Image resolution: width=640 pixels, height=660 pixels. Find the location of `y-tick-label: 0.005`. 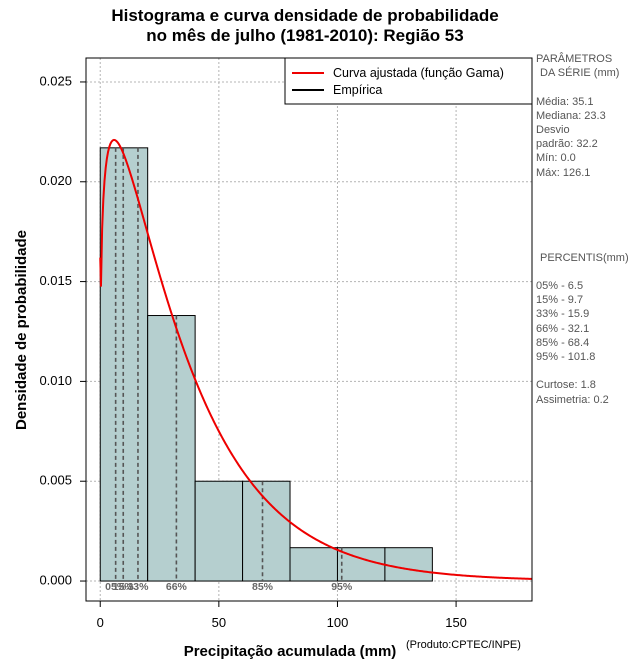

y-tick-label: 0.005 is located at coordinates (55, 480).